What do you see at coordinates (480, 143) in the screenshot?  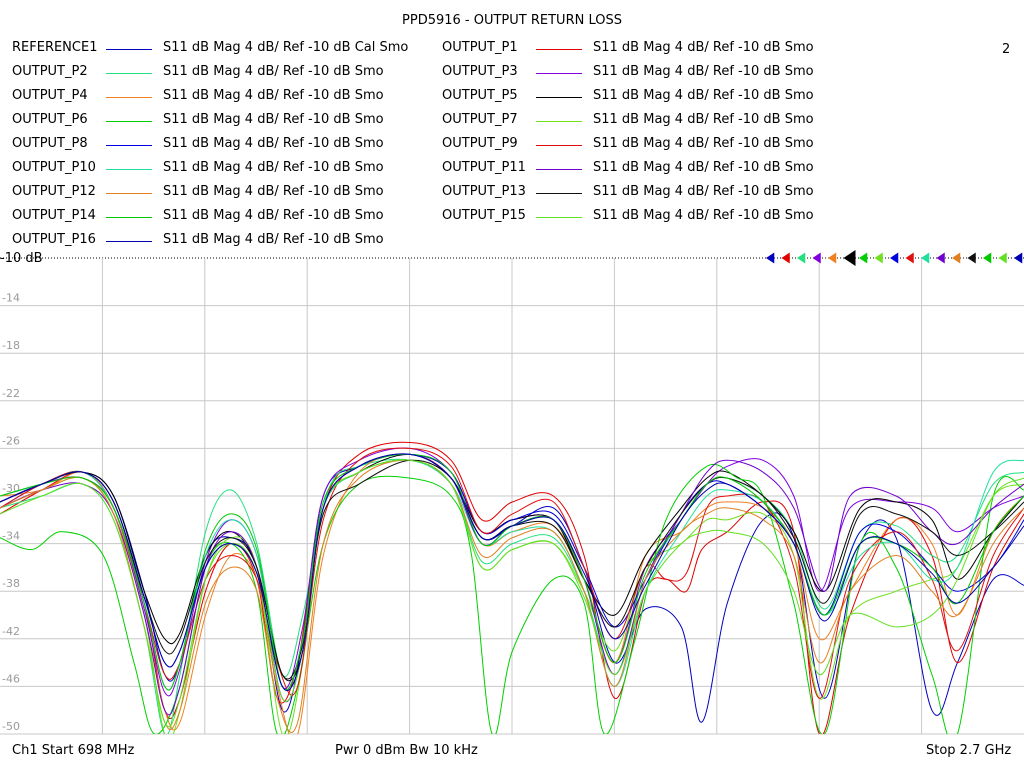 I see `legend-trace-name: OUTPUT_P9` at bounding box center [480, 143].